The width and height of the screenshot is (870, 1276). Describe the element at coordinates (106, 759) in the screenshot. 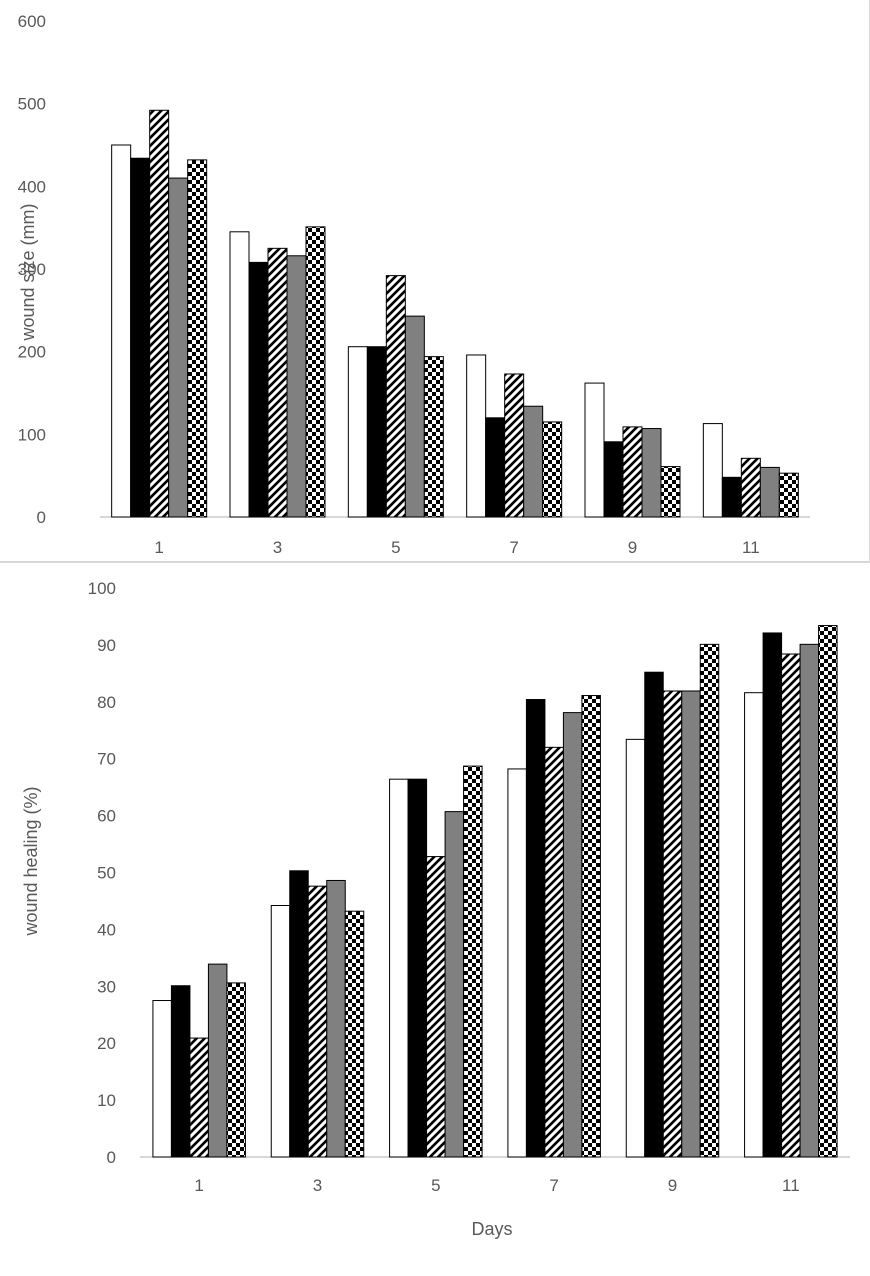

I see `y-tick-label: 70` at that location.